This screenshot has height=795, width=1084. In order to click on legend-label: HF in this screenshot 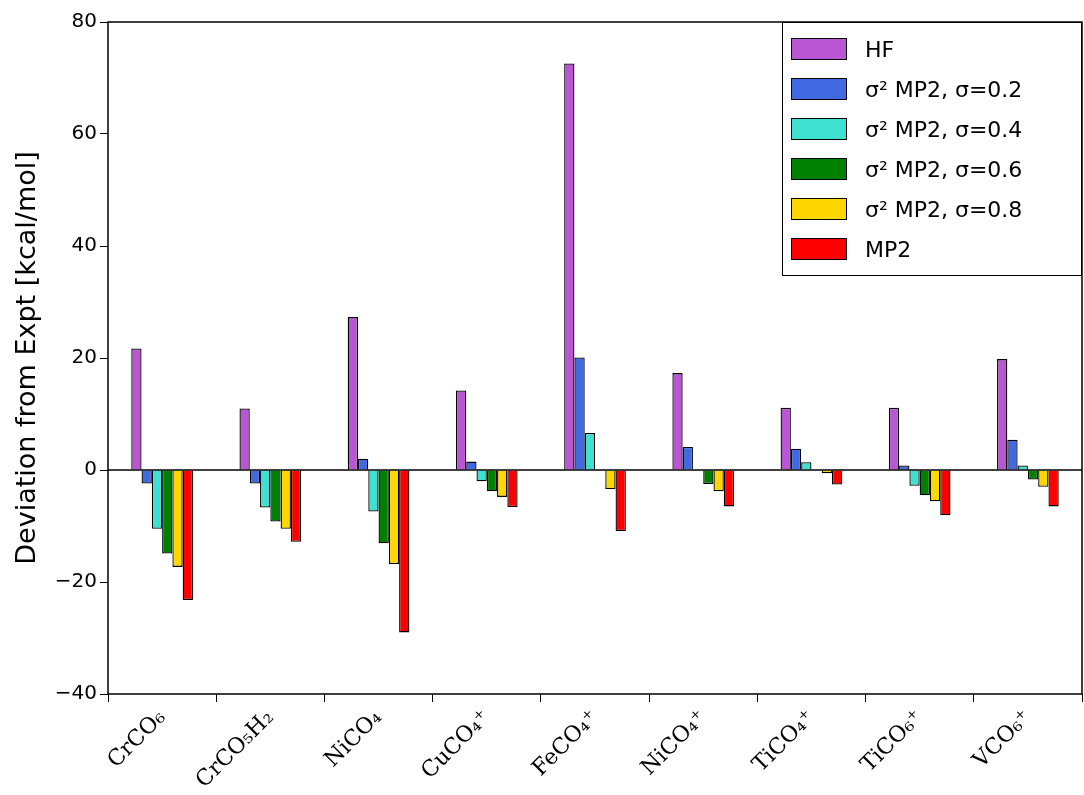, I will do `click(880, 49)`.